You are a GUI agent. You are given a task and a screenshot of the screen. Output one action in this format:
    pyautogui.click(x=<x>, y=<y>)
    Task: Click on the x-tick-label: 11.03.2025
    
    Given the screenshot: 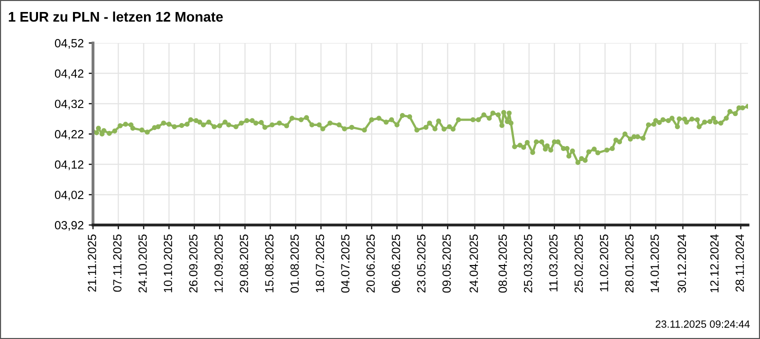 What is the action you would take?
    pyautogui.click(x=553, y=263)
    